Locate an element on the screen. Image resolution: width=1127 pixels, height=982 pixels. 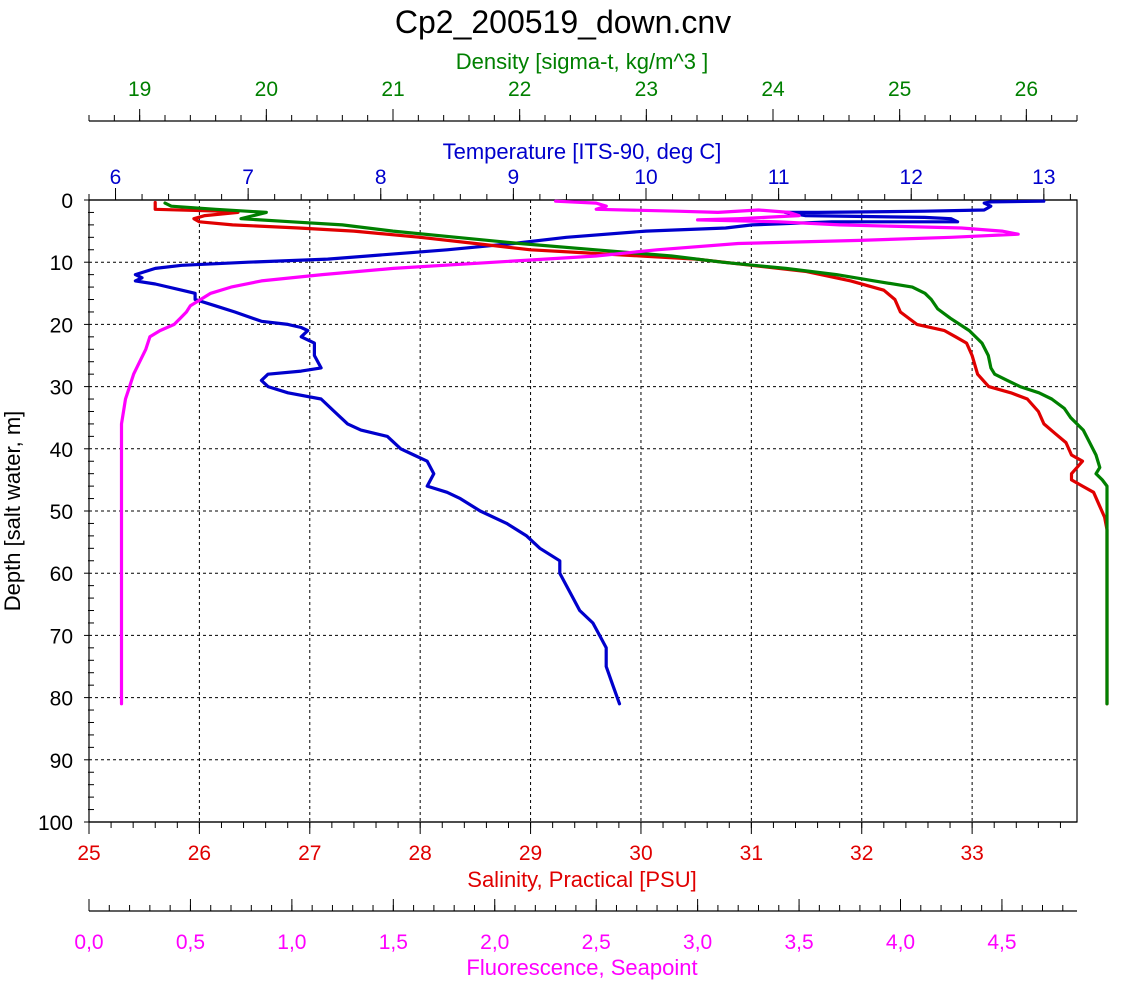
depth-axis-label: Depth [salt water, m] is located at coordinates (12, 511).